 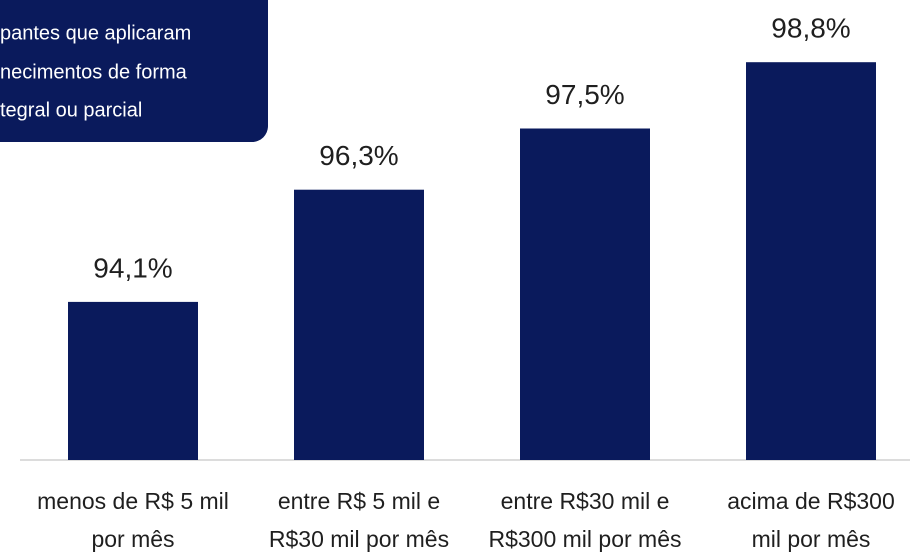 I want to click on x-tick-label: menos de R$ 5 mil, so click(x=133, y=501).